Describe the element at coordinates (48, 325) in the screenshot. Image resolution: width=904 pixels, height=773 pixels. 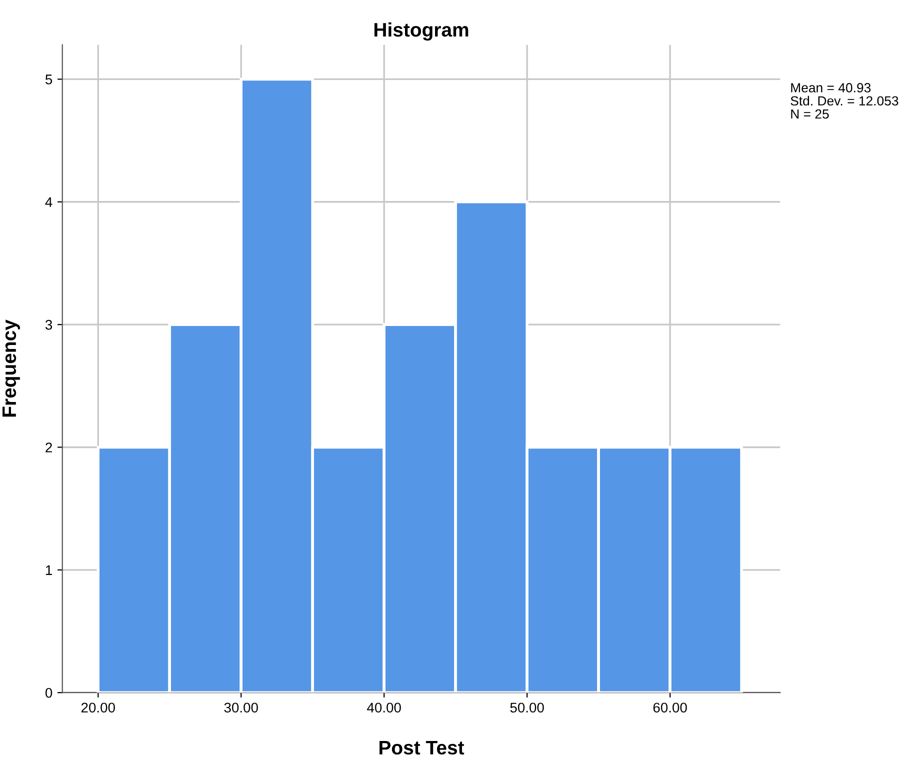
I see `y-tick-label: 3` at that location.